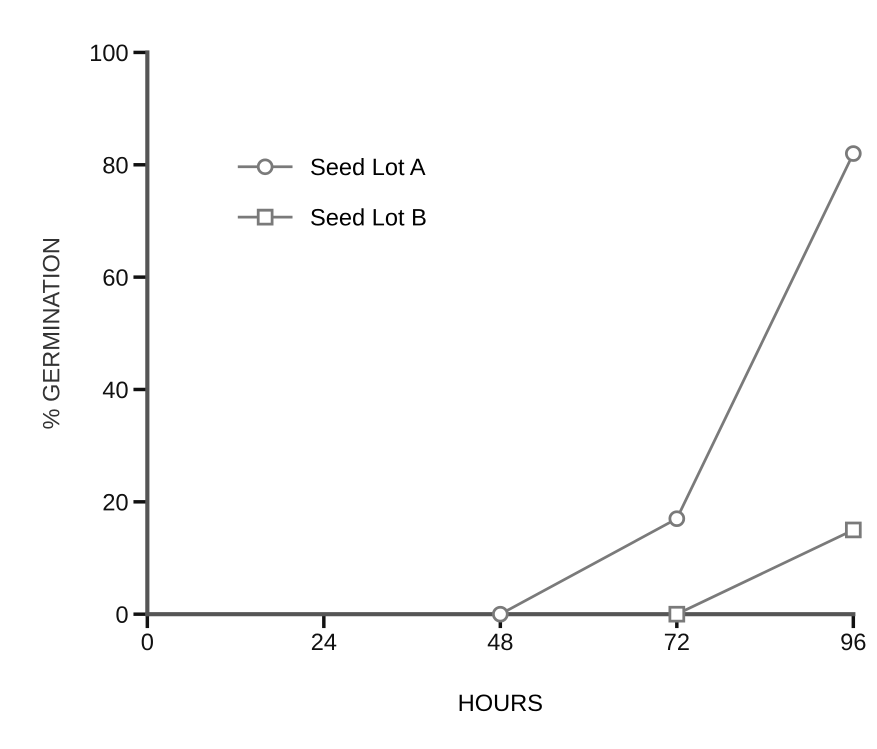 This screenshot has height=749, width=877. I want to click on legend-label: Seed Lot A, so click(368, 167).